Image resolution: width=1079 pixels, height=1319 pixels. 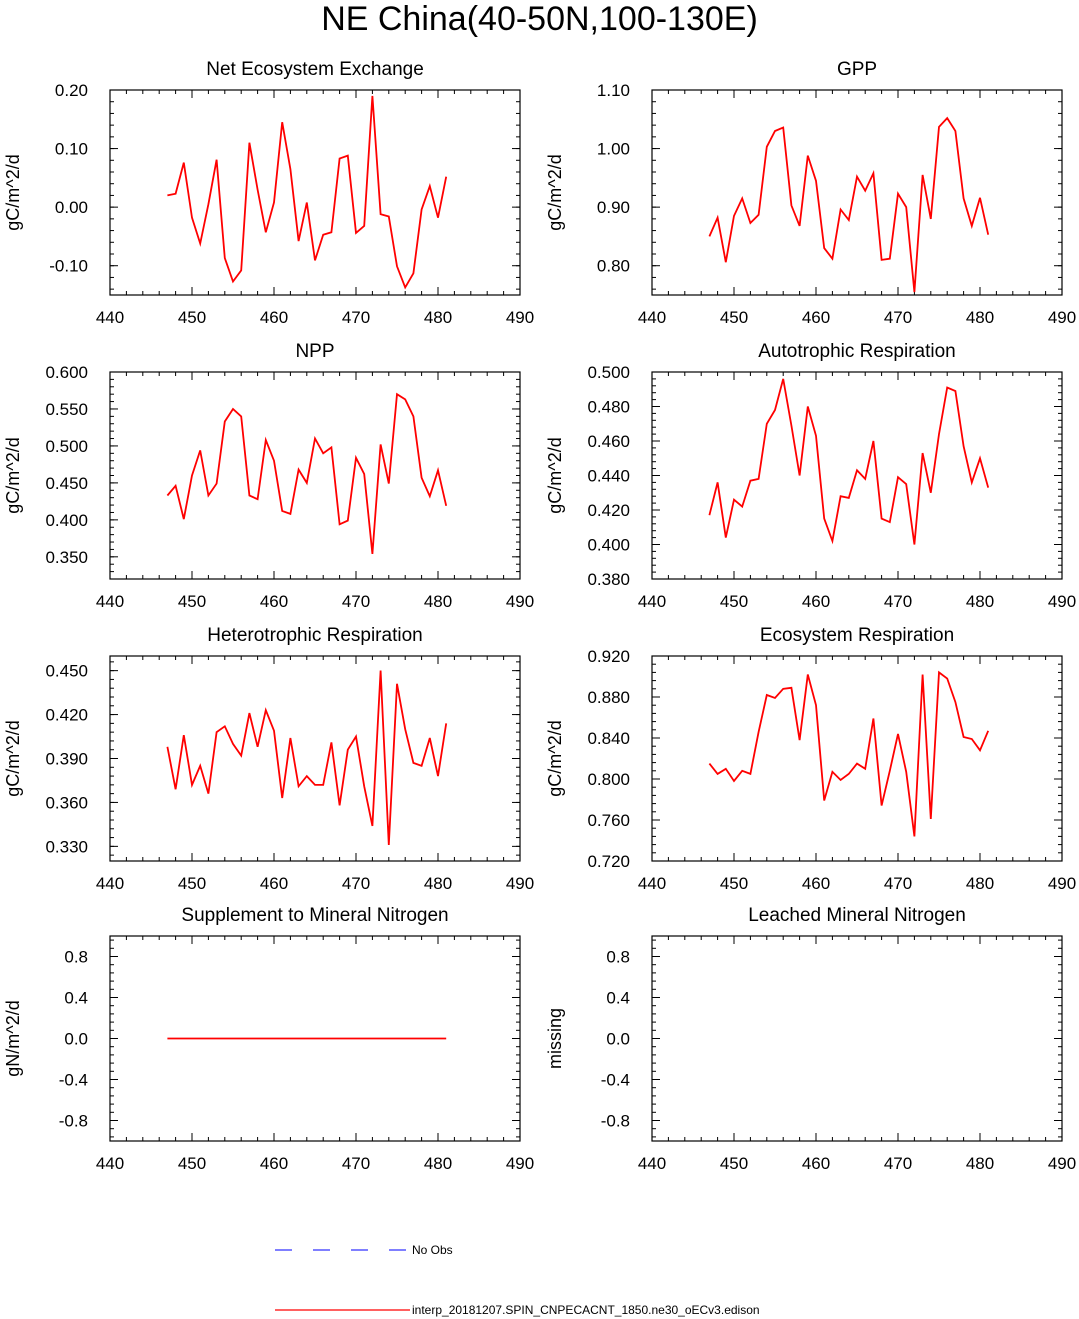 I want to click on npp-ytick-label: 0.550, so click(x=66, y=409).